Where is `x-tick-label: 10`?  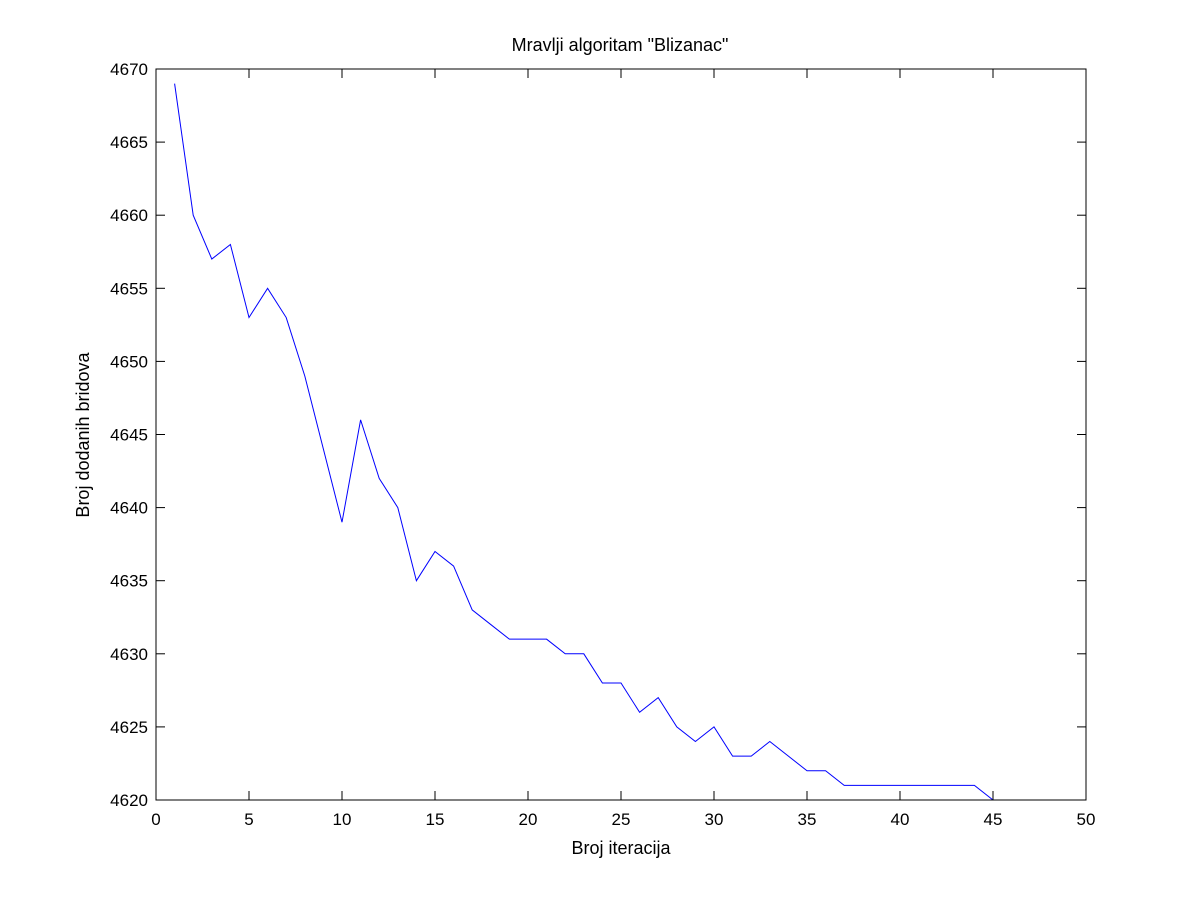
x-tick-label: 10 is located at coordinates (342, 819).